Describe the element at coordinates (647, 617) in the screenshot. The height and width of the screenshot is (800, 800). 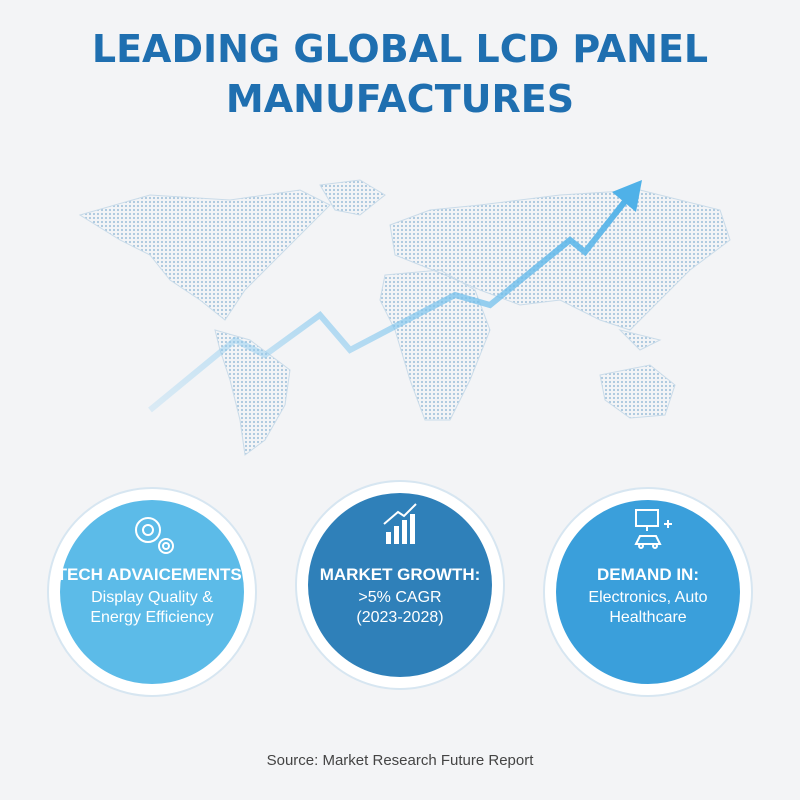
I see `circle-line: Healthcare` at that location.